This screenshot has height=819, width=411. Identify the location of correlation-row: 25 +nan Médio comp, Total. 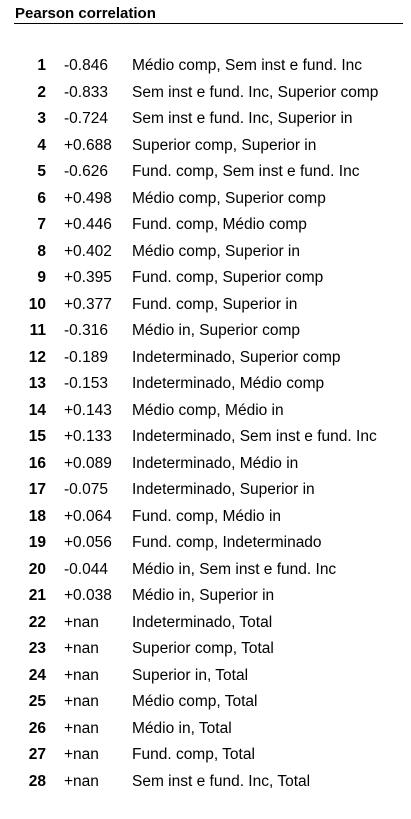
(205, 702).